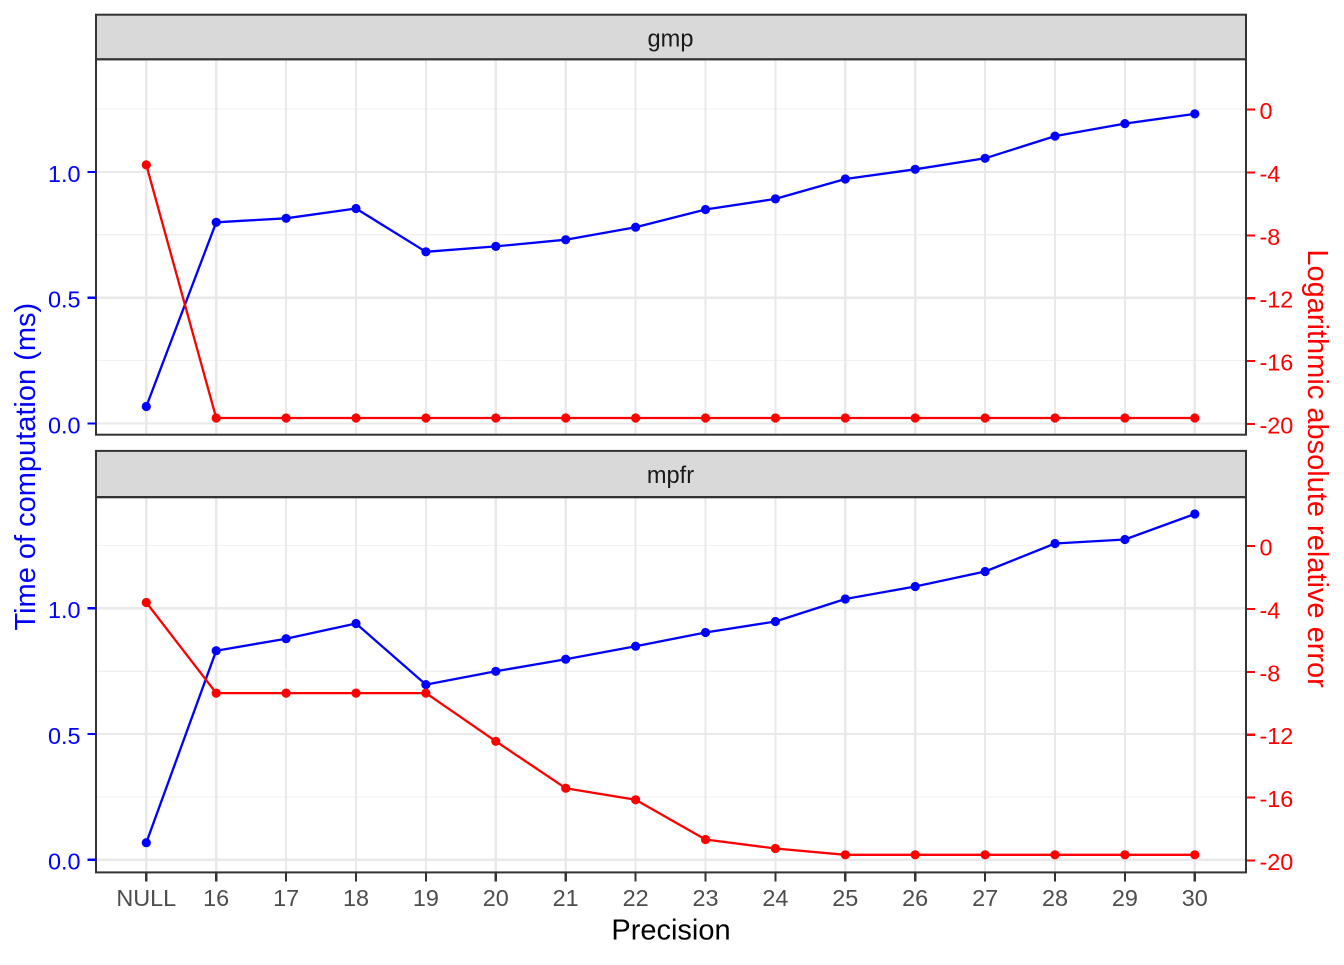 Image resolution: width=1344 pixels, height=965 pixels. What do you see at coordinates (1195, 898) in the screenshot?
I see `svg-text: 30` at bounding box center [1195, 898].